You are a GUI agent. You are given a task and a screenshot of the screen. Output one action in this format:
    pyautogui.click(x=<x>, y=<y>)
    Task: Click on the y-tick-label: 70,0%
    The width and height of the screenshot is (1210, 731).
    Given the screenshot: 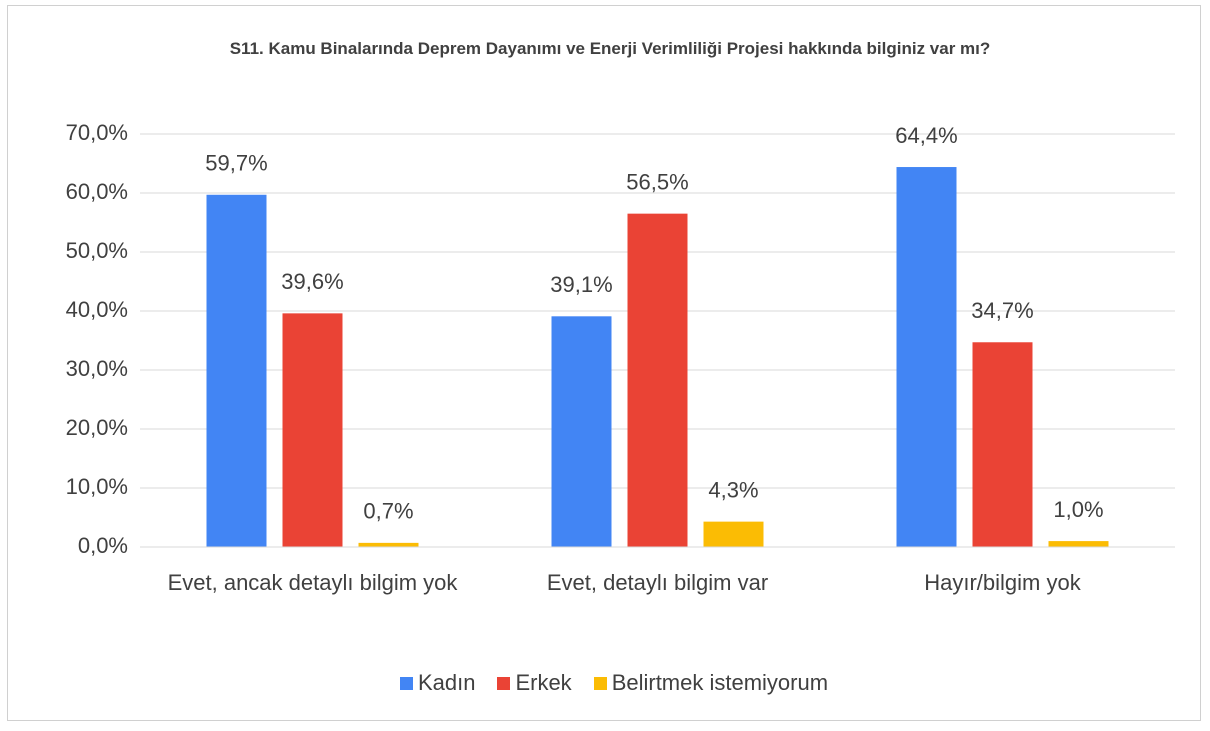 What is the action you would take?
    pyautogui.click(x=97, y=132)
    